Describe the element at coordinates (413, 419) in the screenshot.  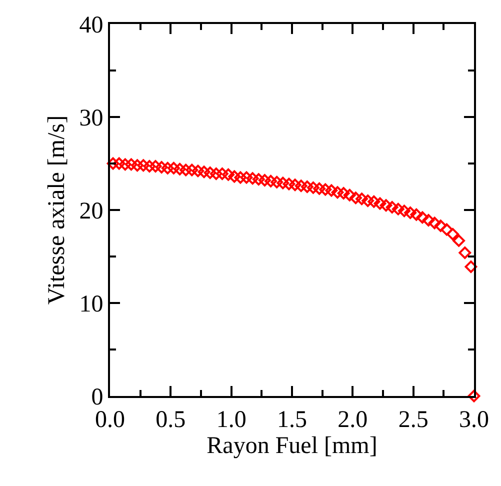
I see `x-tick-label: 2.5` at that location.